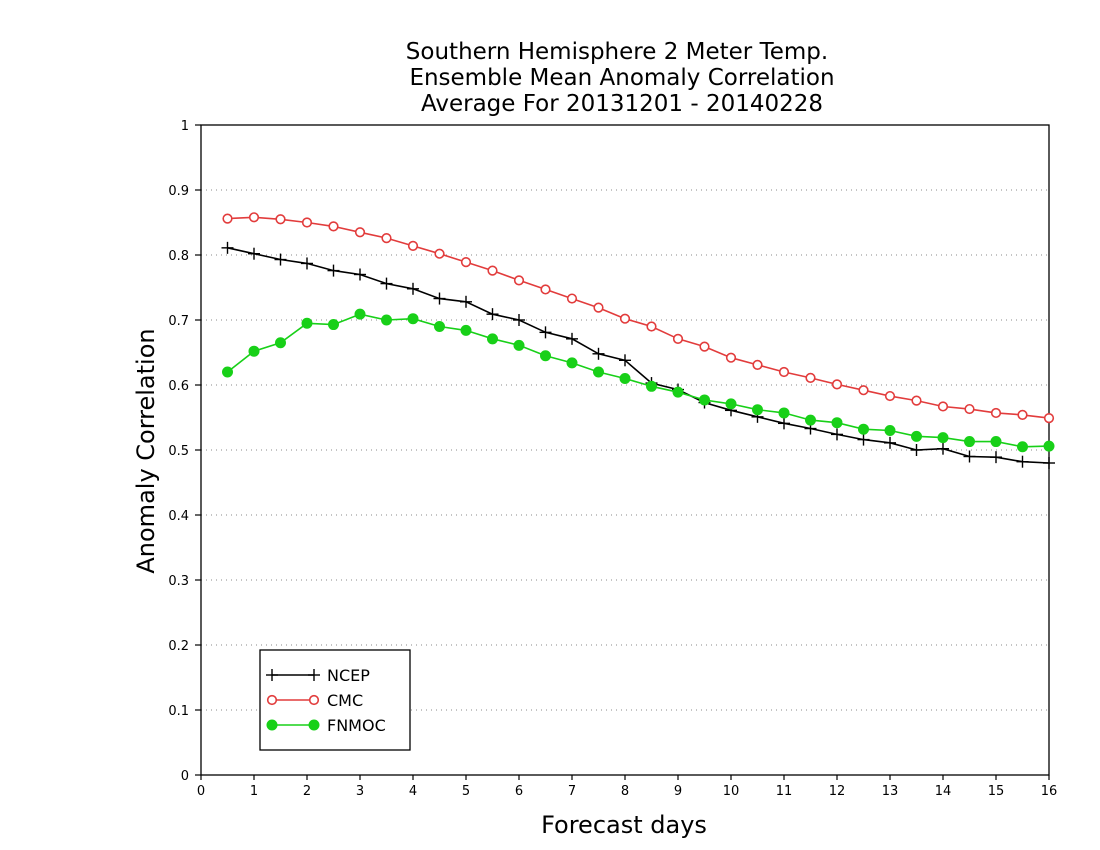  What do you see at coordinates (837, 791) in the screenshot?
I see `x-tick-label: 12` at bounding box center [837, 791].